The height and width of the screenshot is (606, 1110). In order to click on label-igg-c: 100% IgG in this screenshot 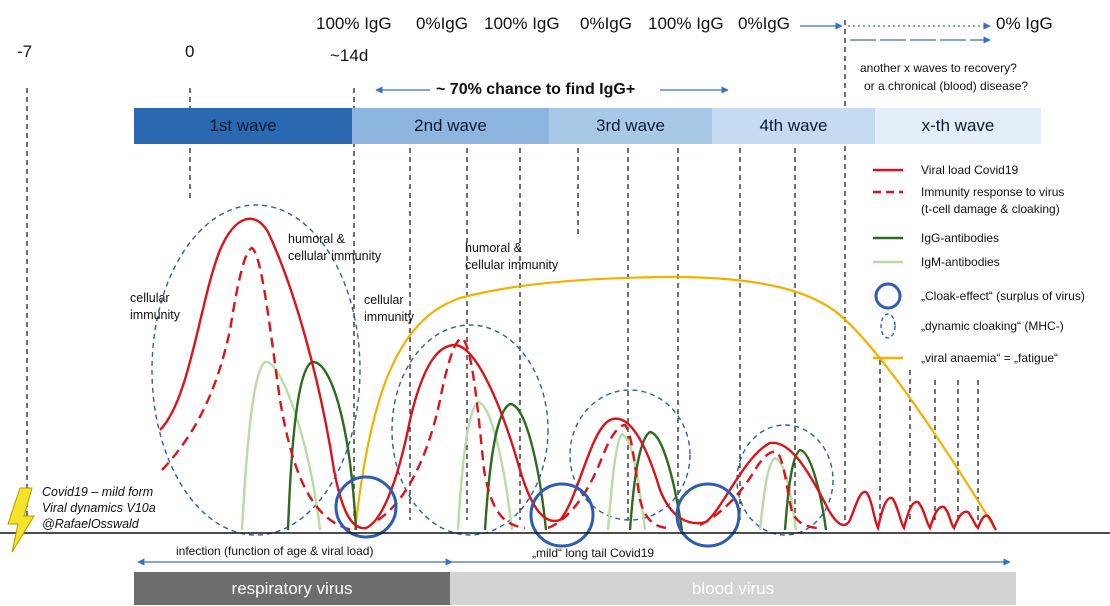, I will do `click(522, 23)`.